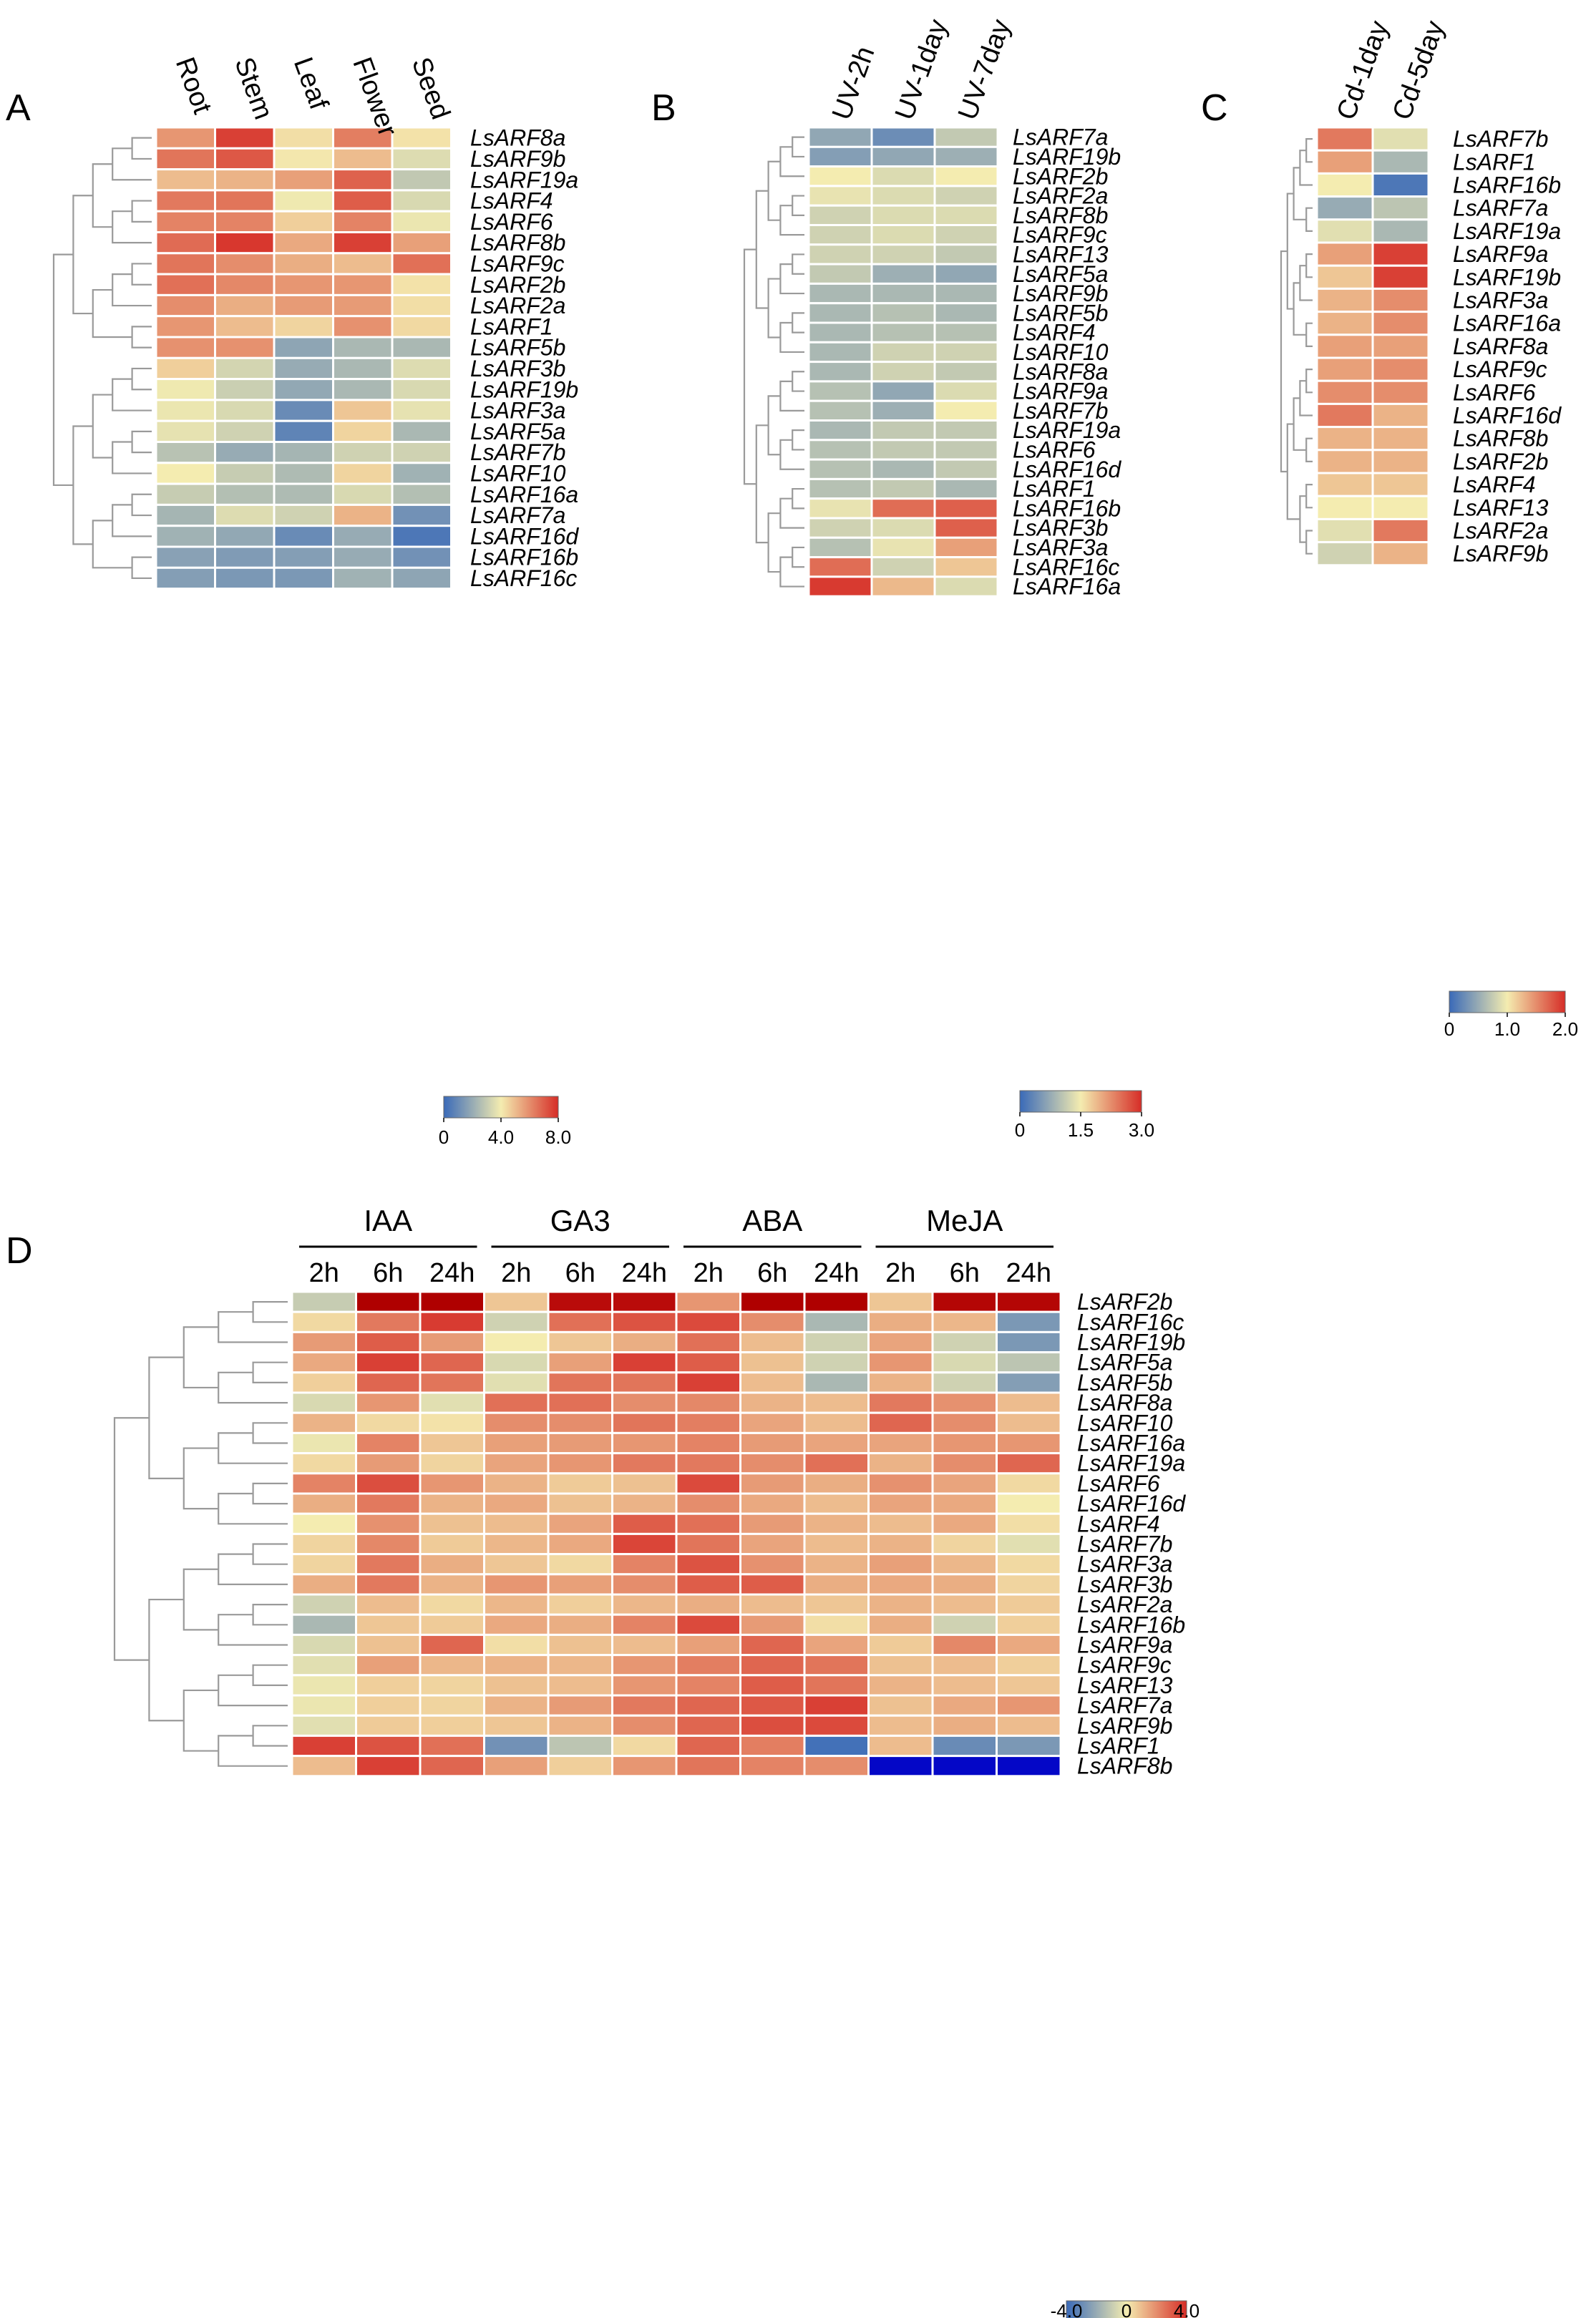 This screenshot has width=1596, height=2318. I want to click on row-label: LsARF9b, so click(1124, 1725).